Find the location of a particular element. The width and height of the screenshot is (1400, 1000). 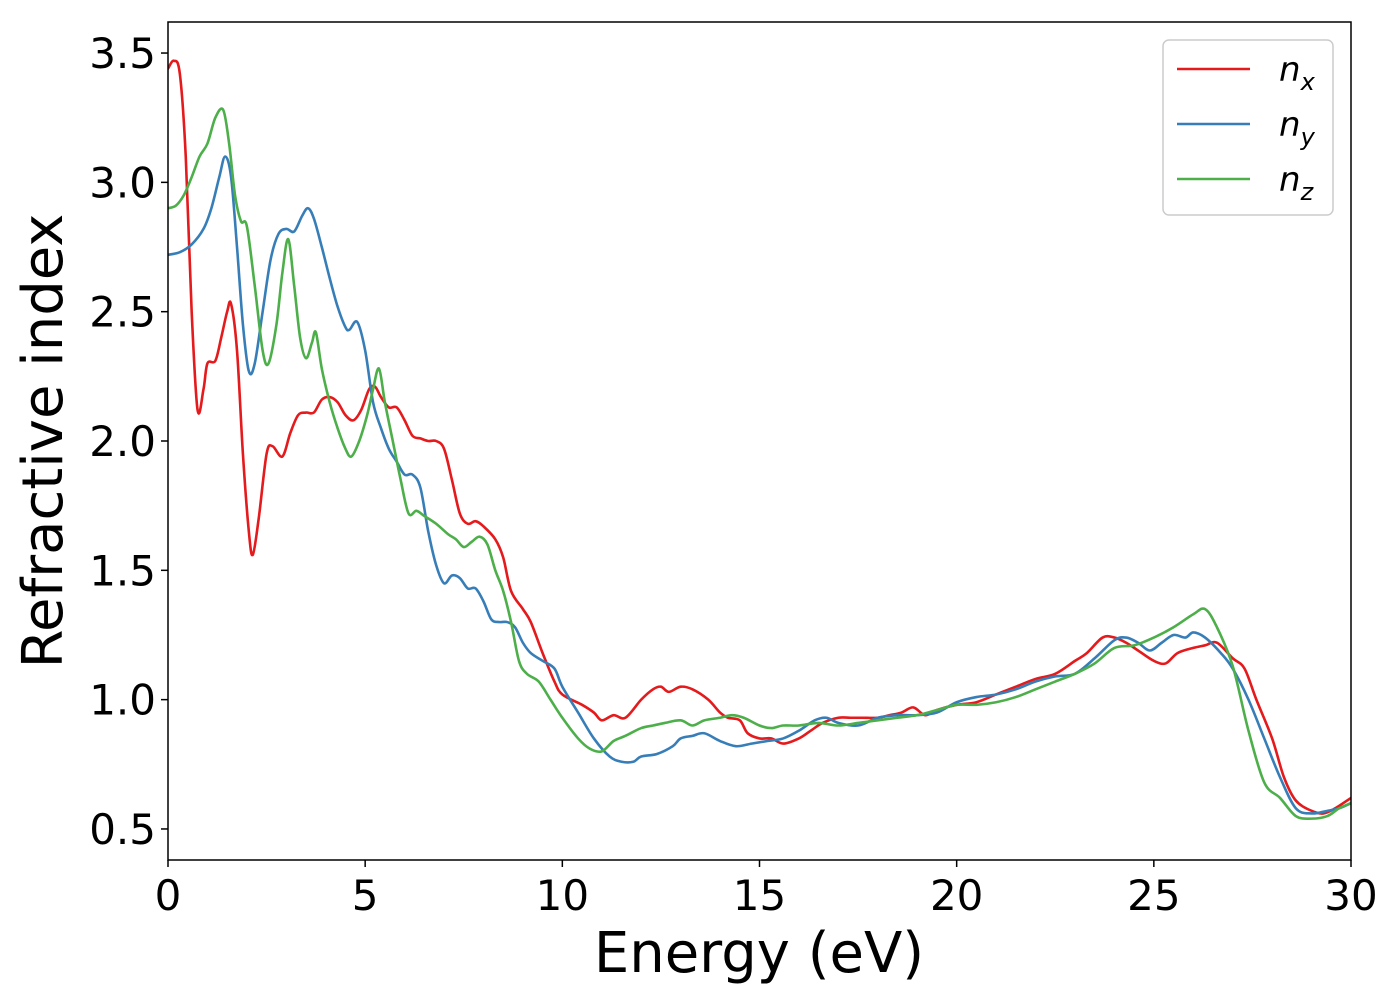

y-axis-title: Refractive index is located at coordinates (43, 441).